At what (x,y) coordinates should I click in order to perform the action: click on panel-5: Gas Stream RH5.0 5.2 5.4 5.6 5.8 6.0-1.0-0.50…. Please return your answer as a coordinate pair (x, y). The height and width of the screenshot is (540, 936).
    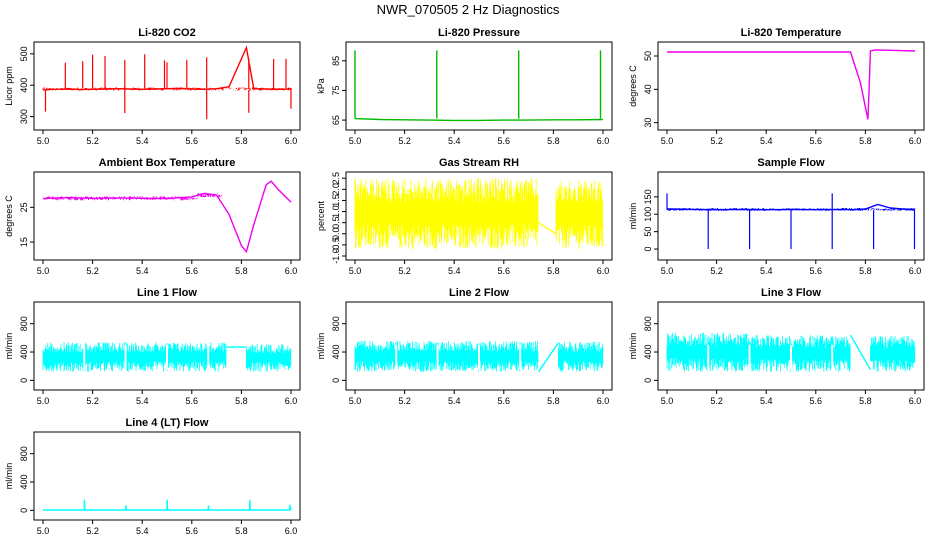
    Looking at the image, I should click on (464, 216).